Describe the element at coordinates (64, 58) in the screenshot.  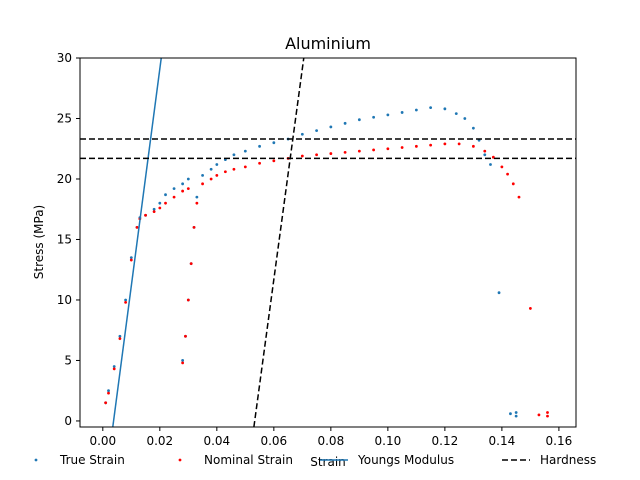
I see `y-tick-label: 30` at that location.